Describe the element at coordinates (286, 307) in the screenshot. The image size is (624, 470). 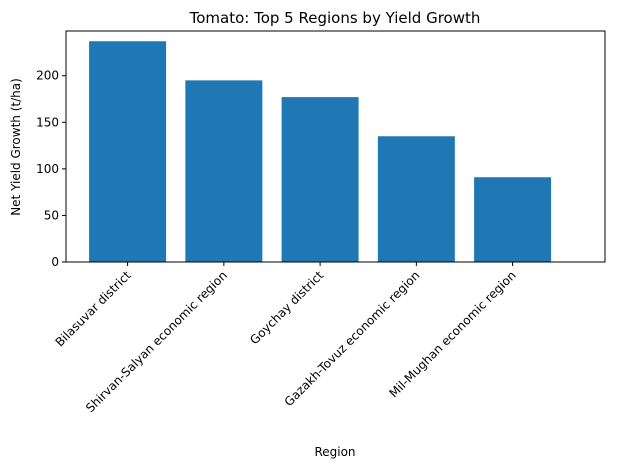
I see `x-tick-label-3: Goychay district` at that location.